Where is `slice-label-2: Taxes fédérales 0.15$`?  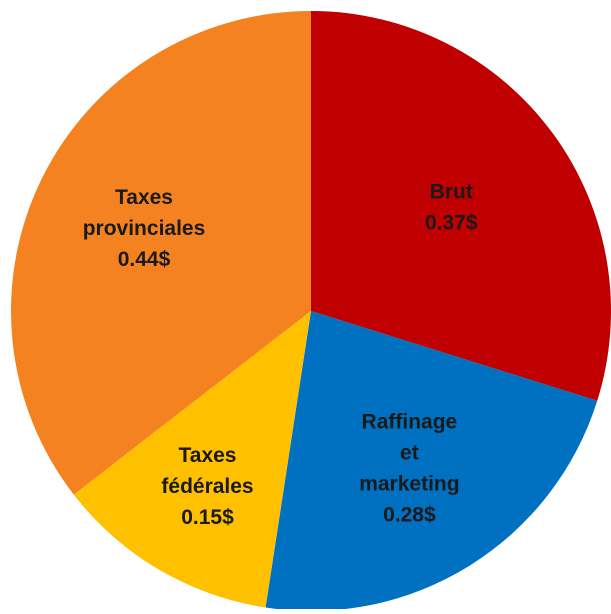
slice-label-2: Taxes fédérales 0.15$ is located at coordinates (207, 485).